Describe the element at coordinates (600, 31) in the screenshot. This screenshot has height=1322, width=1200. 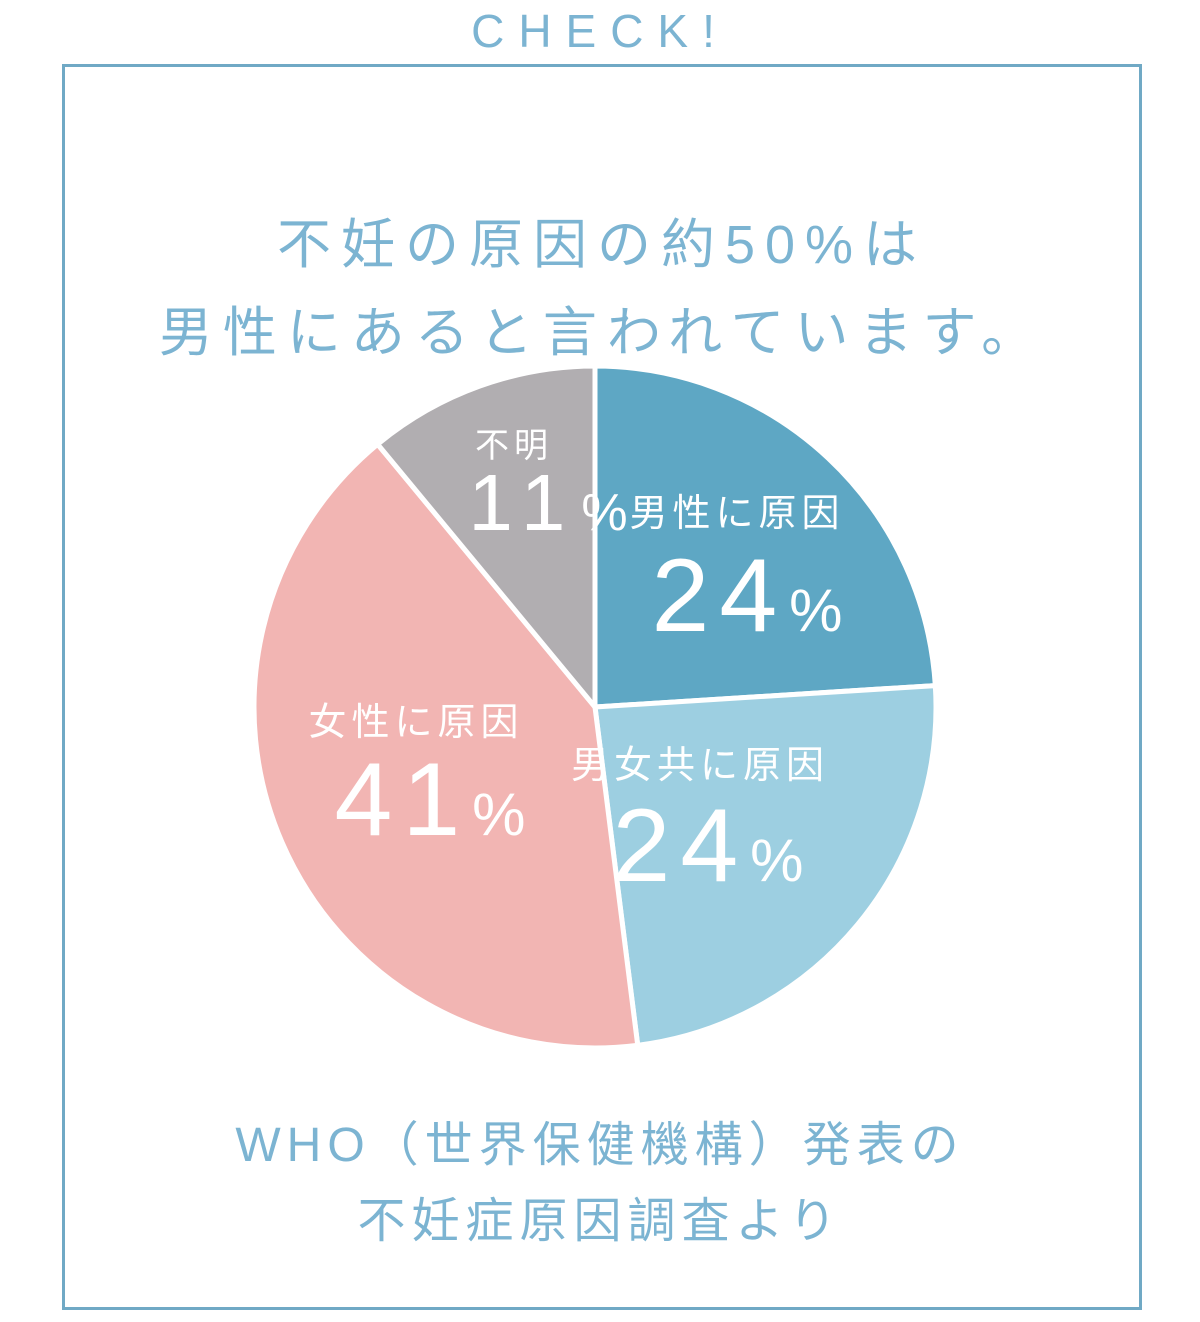
I see `check-heading: CHECK!` at that location.